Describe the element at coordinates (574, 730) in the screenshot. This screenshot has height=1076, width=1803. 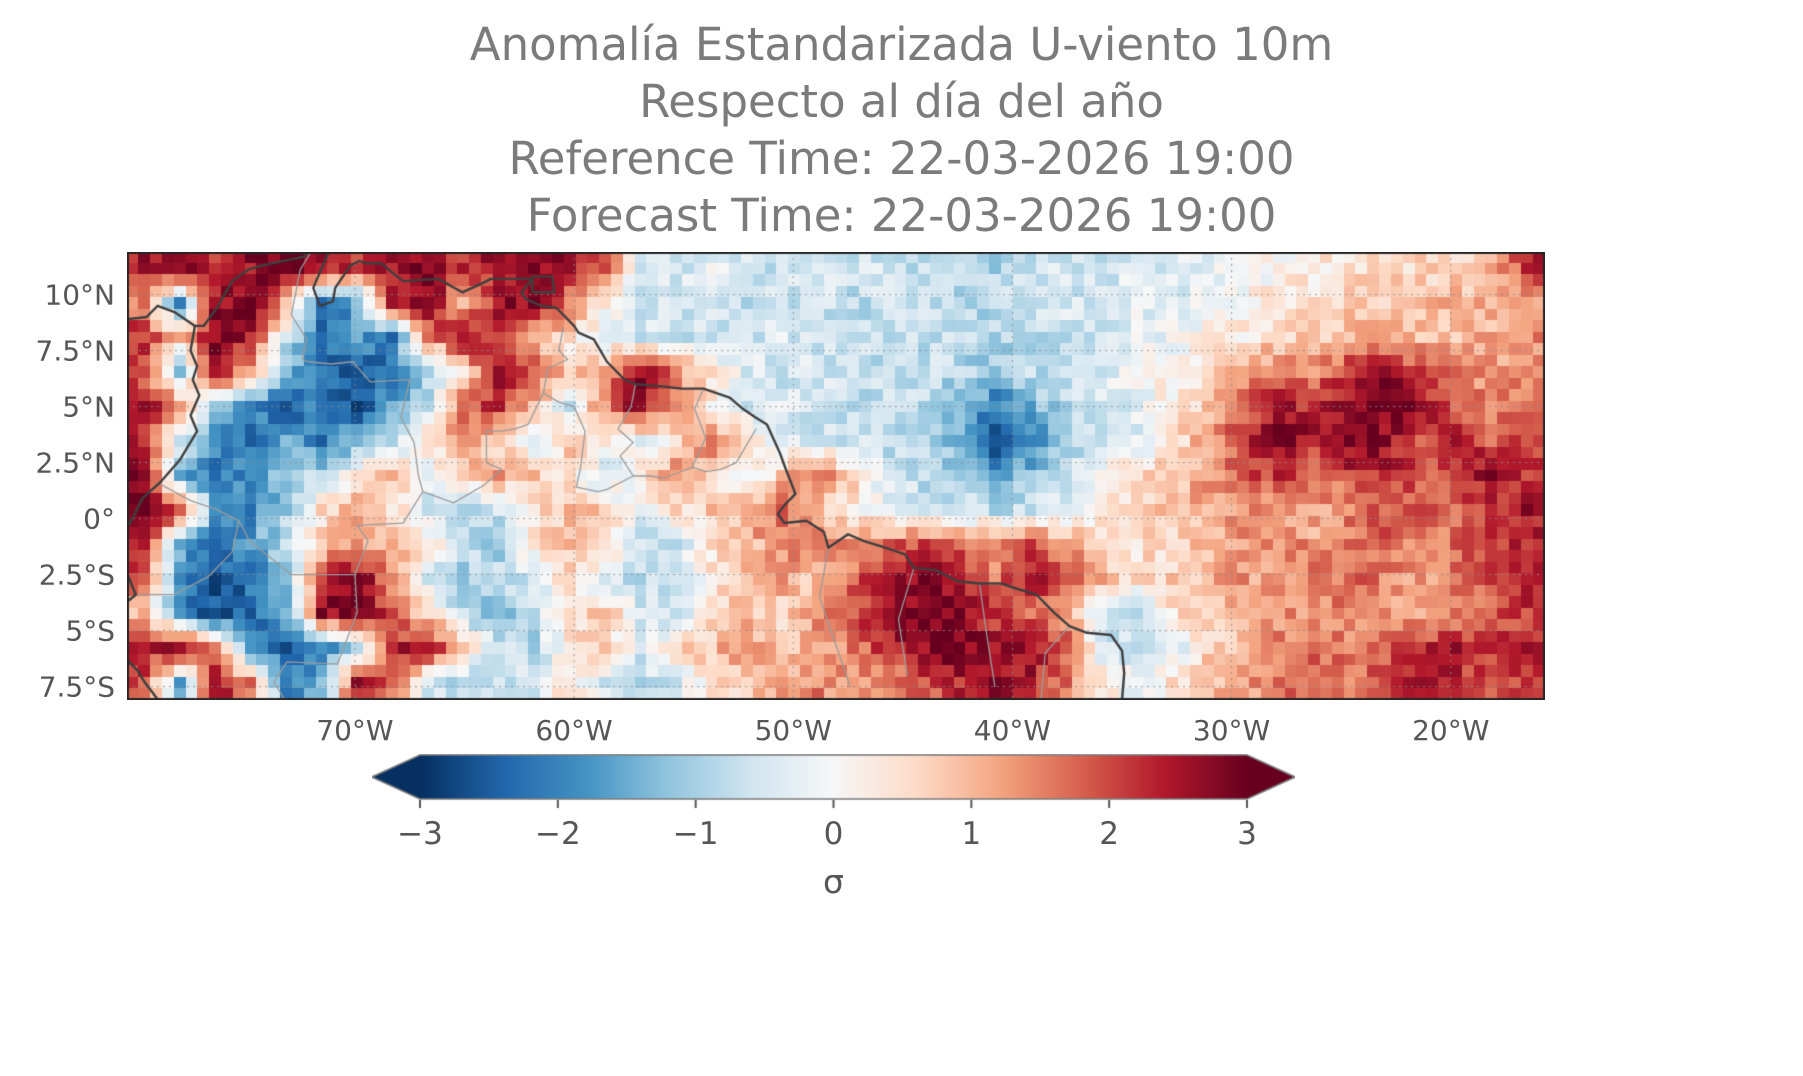
I see `x-tick-label: 60°W` at that location.